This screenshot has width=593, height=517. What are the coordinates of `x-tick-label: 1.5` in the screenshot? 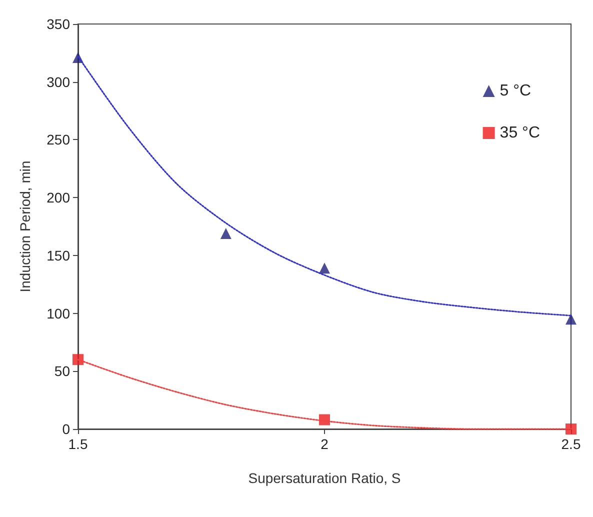 It's located at (78, 444).